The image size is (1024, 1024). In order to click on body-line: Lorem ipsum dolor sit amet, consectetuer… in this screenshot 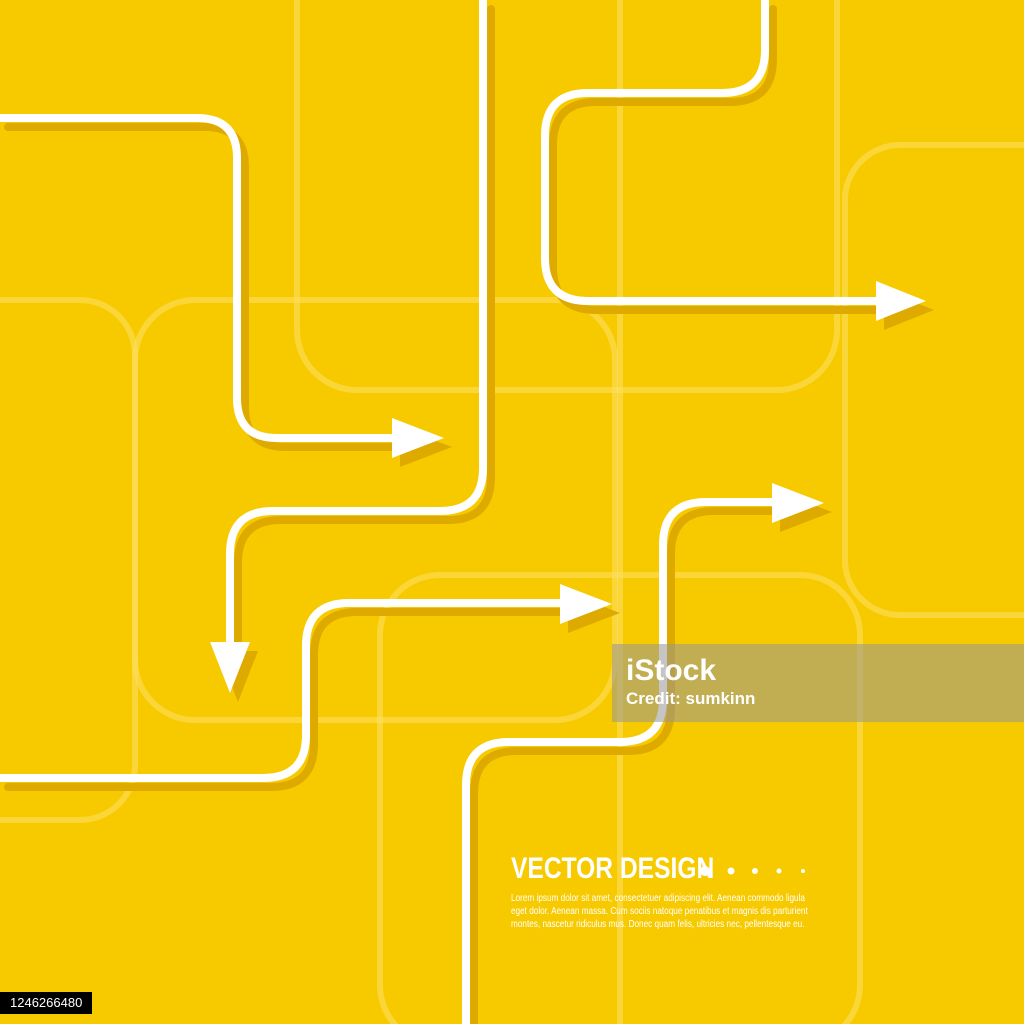, I will do `click(658, 898)`.